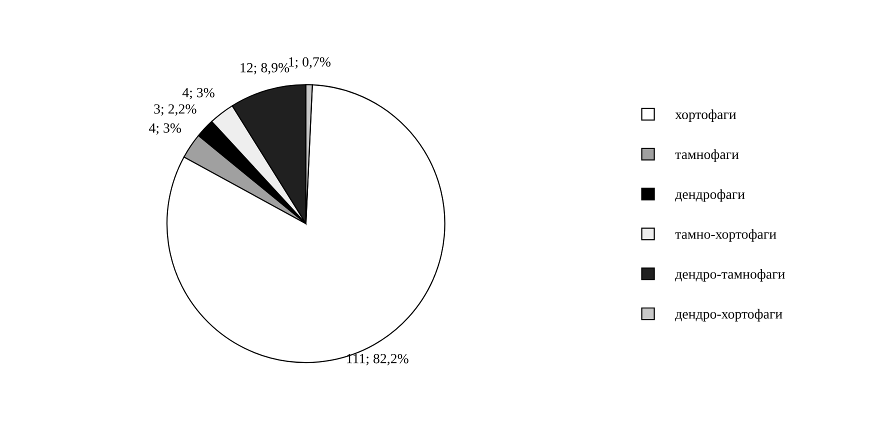 This screenshot has height=430, width=874. What do you see at coordinates (377, 360) in the screenshot?
I see `data-label: 111; 82,2%` at bounding box center [377, 360].